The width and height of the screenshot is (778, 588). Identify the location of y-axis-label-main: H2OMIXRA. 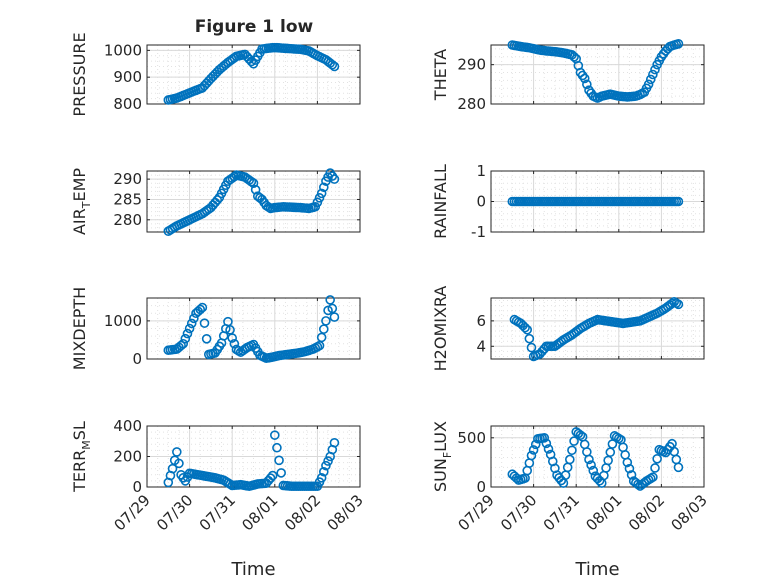
(440, 329).